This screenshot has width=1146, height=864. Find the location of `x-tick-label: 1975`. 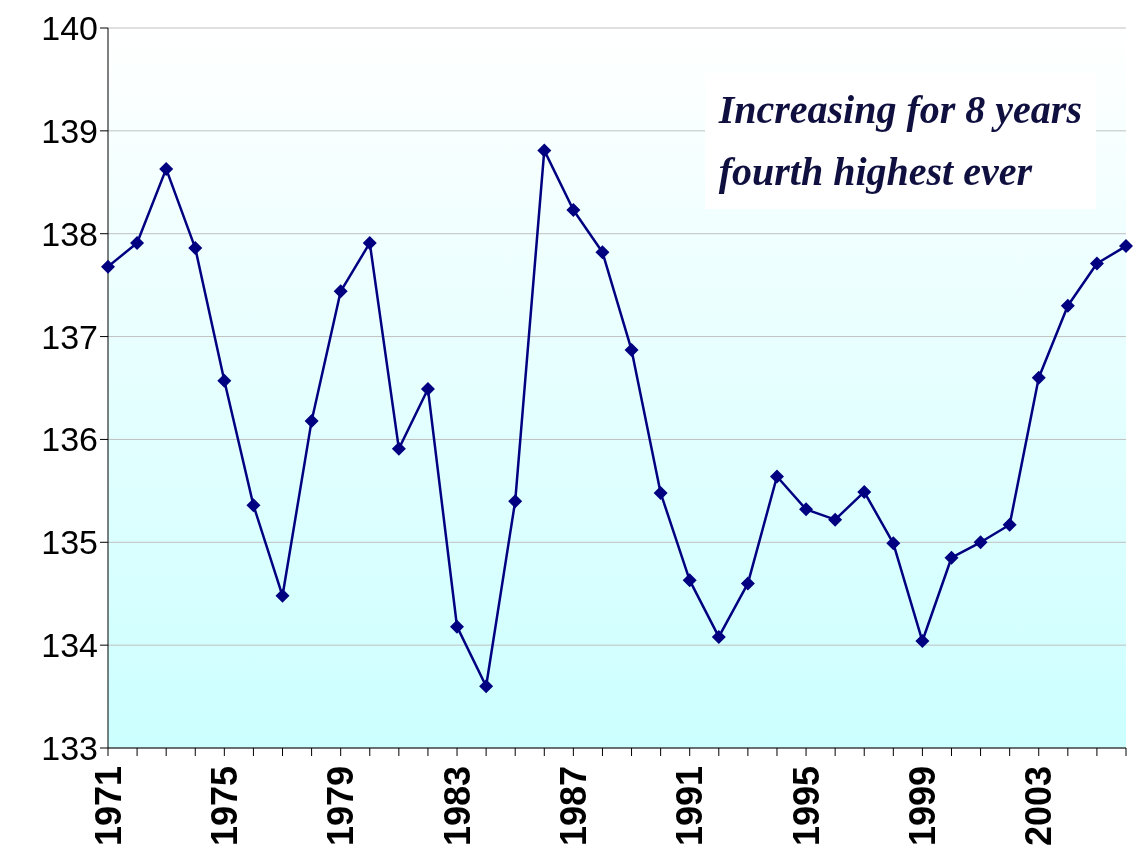

x-tick-label: 1975 is located at coordinates (224, 806).